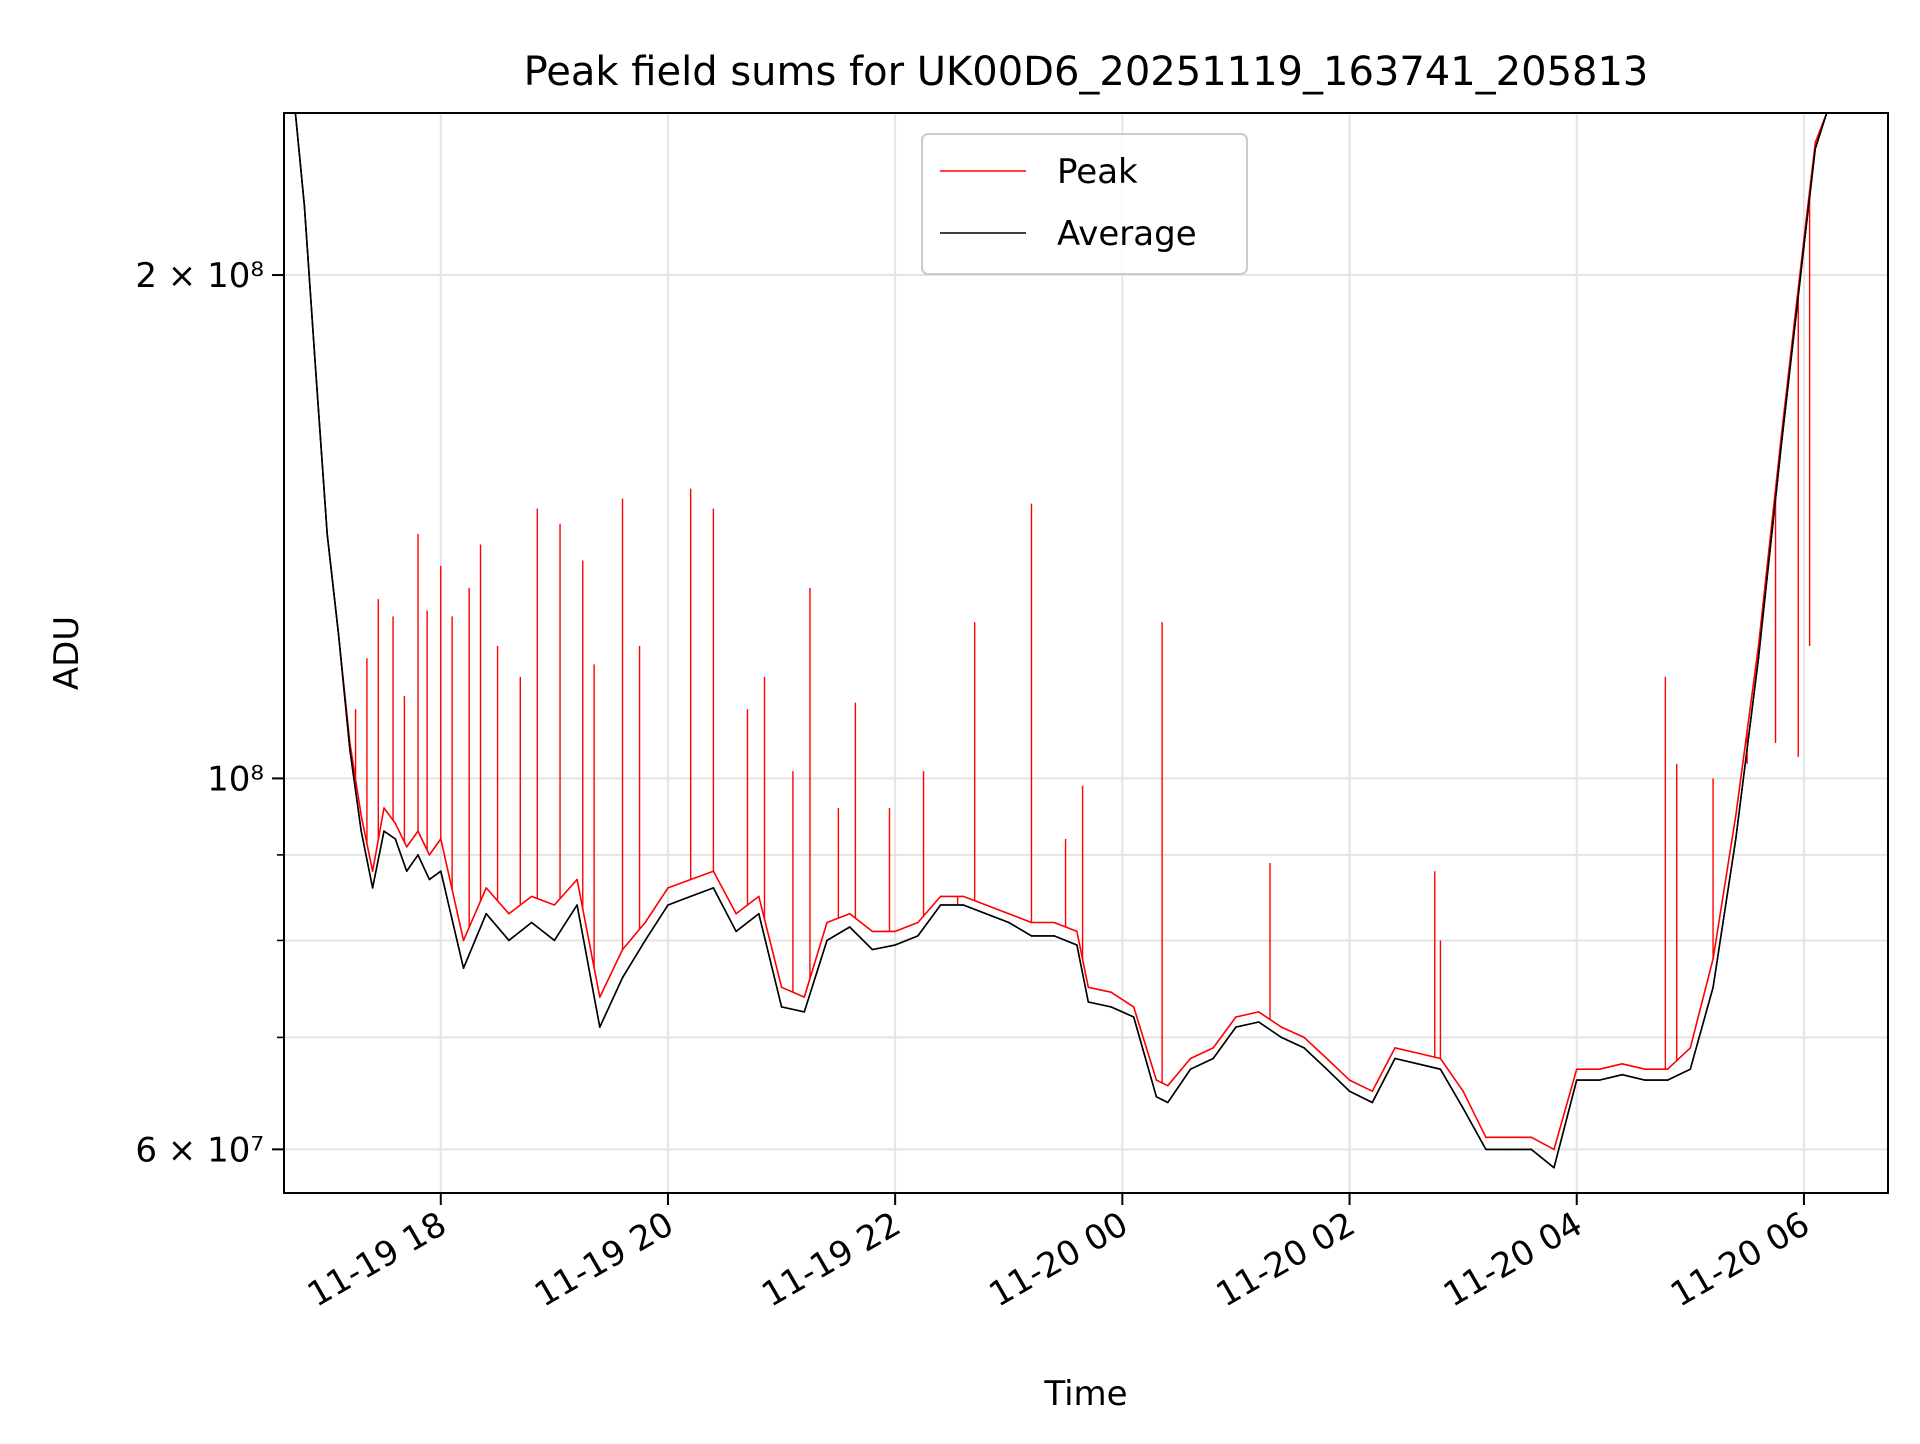 The image size is (1920, 1444). I want to click on y-tick-label: 6 × 10⁷, so click(199, 1150).